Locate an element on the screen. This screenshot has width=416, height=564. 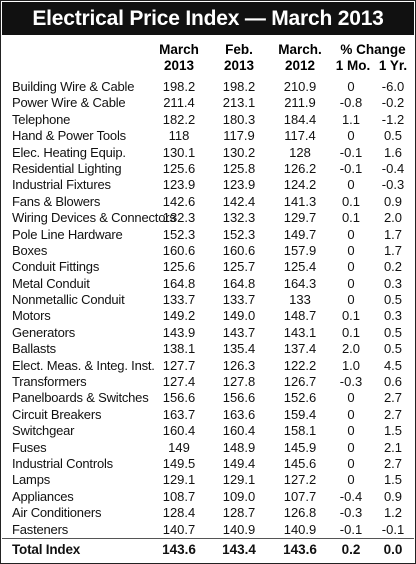
value-march-2012: 122.2 is located at coordinates (300, 365).